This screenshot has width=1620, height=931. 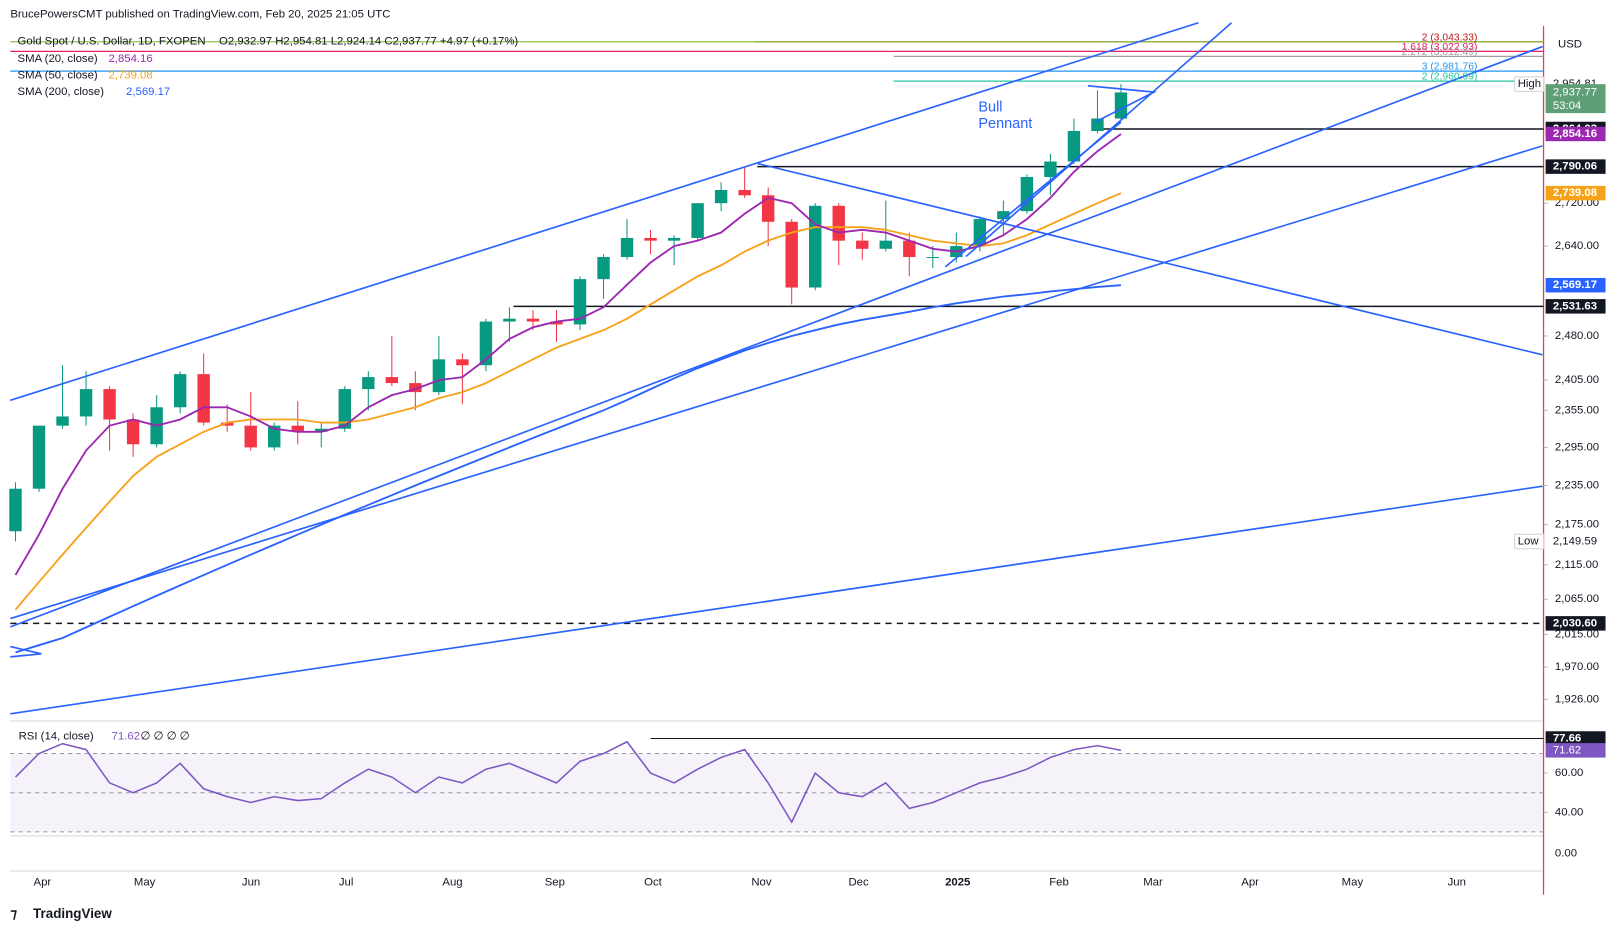 I want to click on footer: TradingView, so click(x=72, y=913).